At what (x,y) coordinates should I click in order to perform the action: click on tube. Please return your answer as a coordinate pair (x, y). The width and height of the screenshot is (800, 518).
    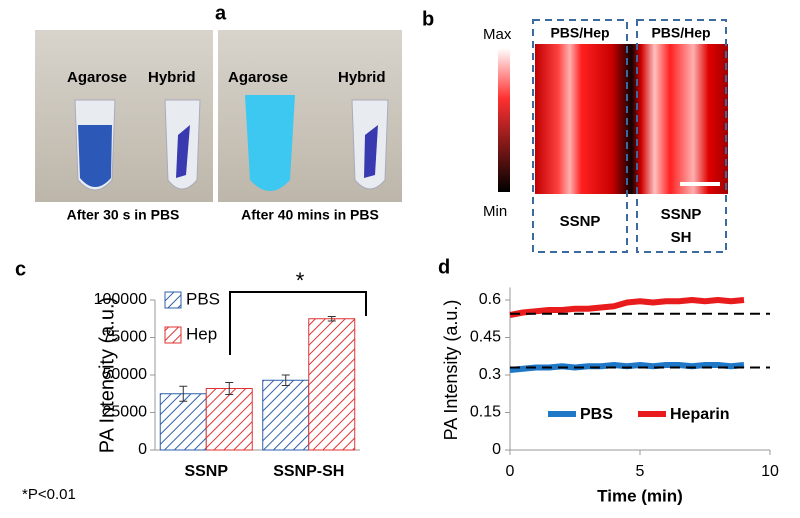
    Looking at the image, I should click on (270, 143).